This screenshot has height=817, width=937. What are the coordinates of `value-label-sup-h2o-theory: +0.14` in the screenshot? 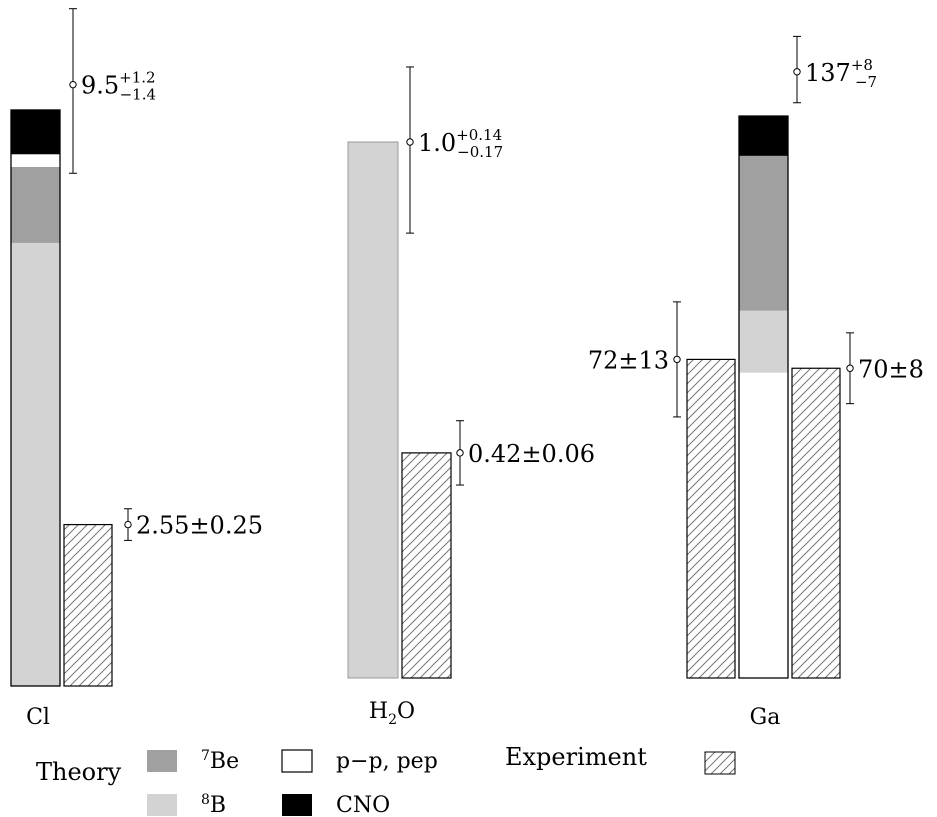 It's located at (479, 135).